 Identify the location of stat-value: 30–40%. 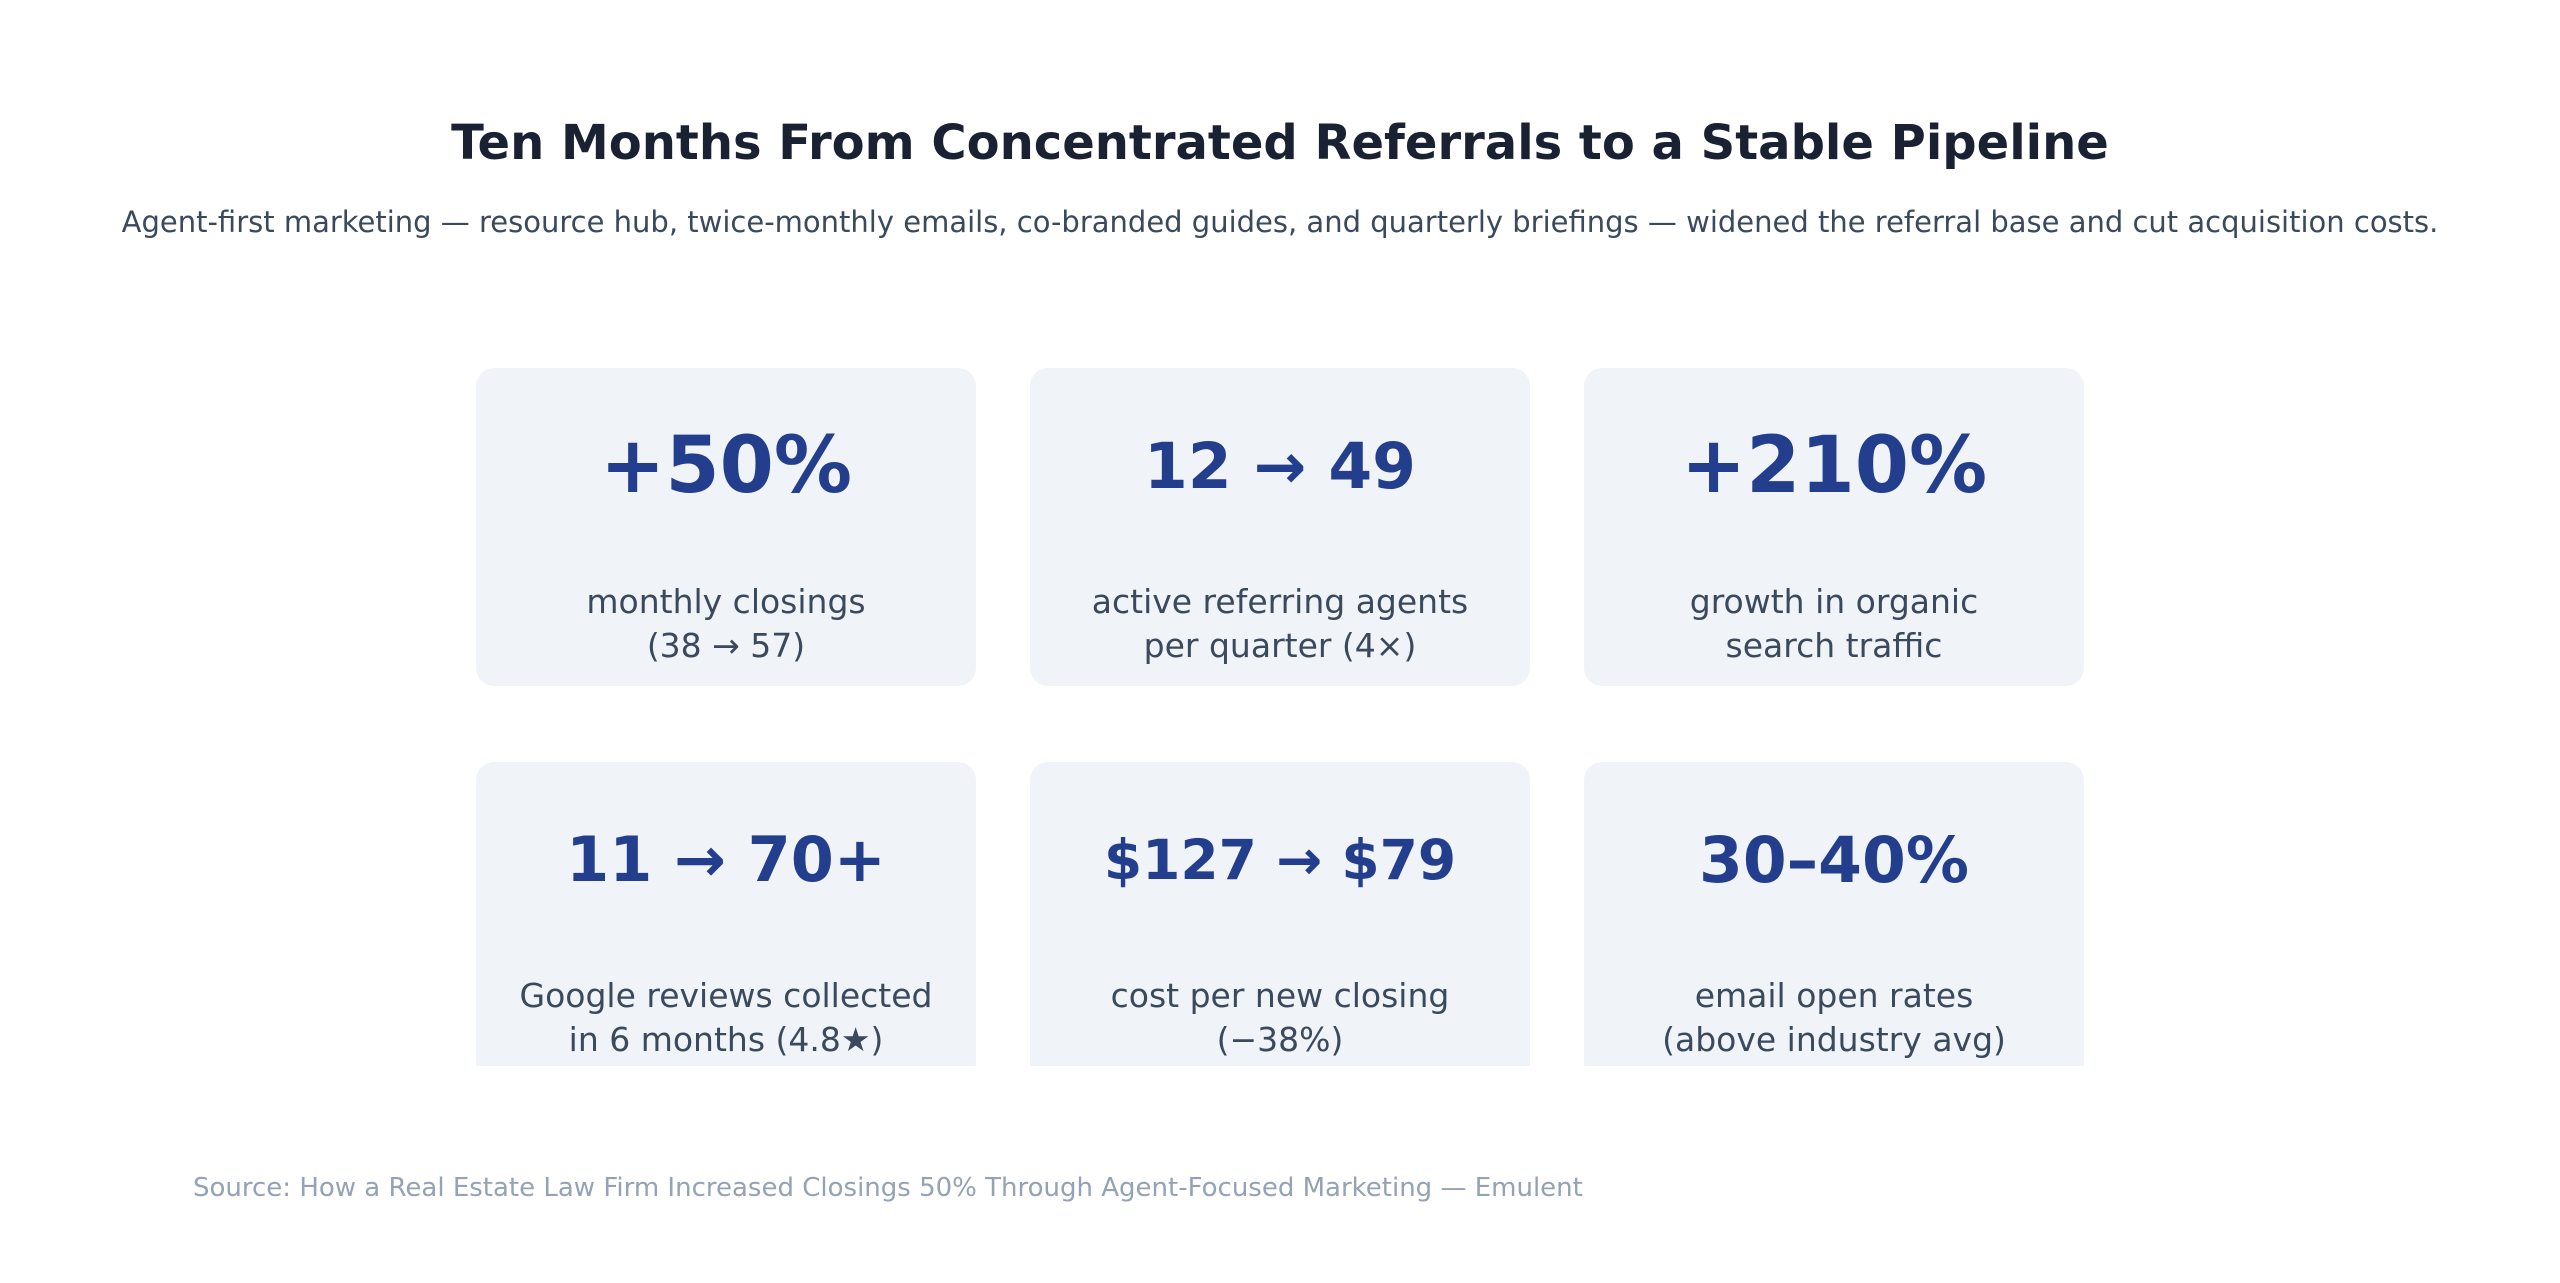
(1834, 860).